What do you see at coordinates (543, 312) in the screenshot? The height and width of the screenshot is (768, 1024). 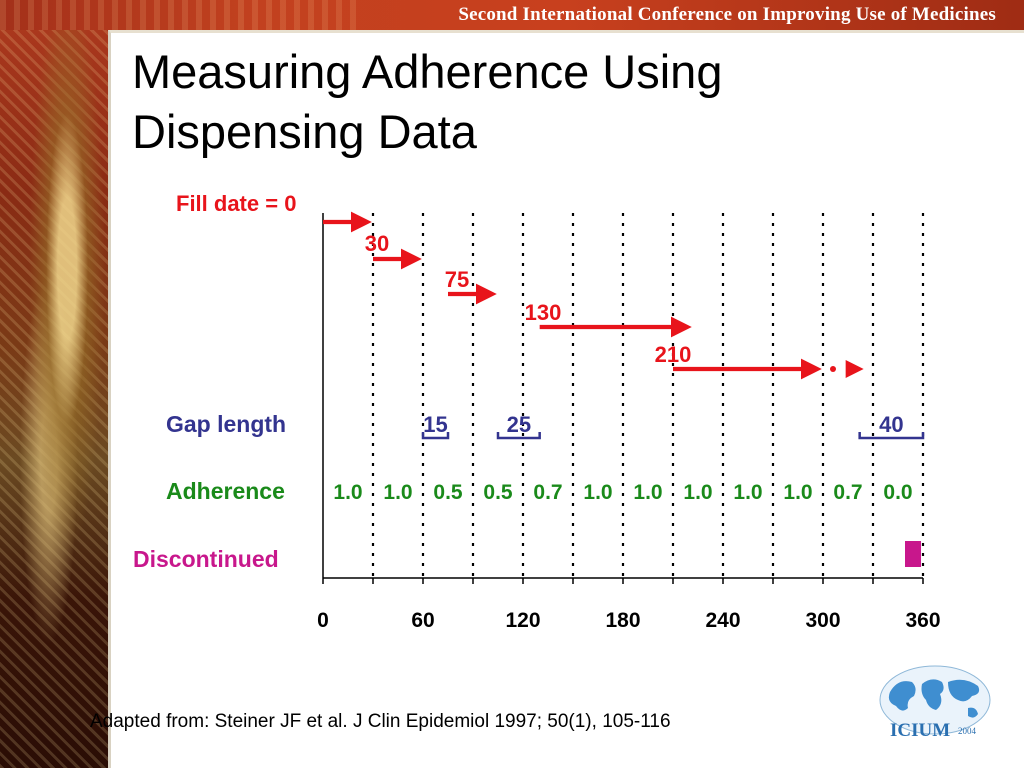 I see `fill-label: 130` at bounding box center [543, 312].